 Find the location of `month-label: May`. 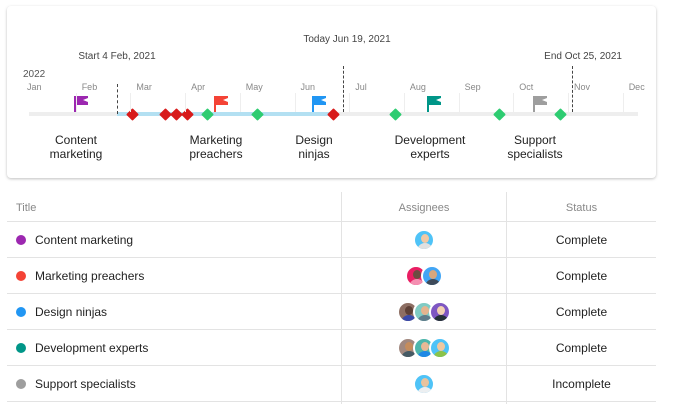

month-label: May is located at coordinates (254, 87).